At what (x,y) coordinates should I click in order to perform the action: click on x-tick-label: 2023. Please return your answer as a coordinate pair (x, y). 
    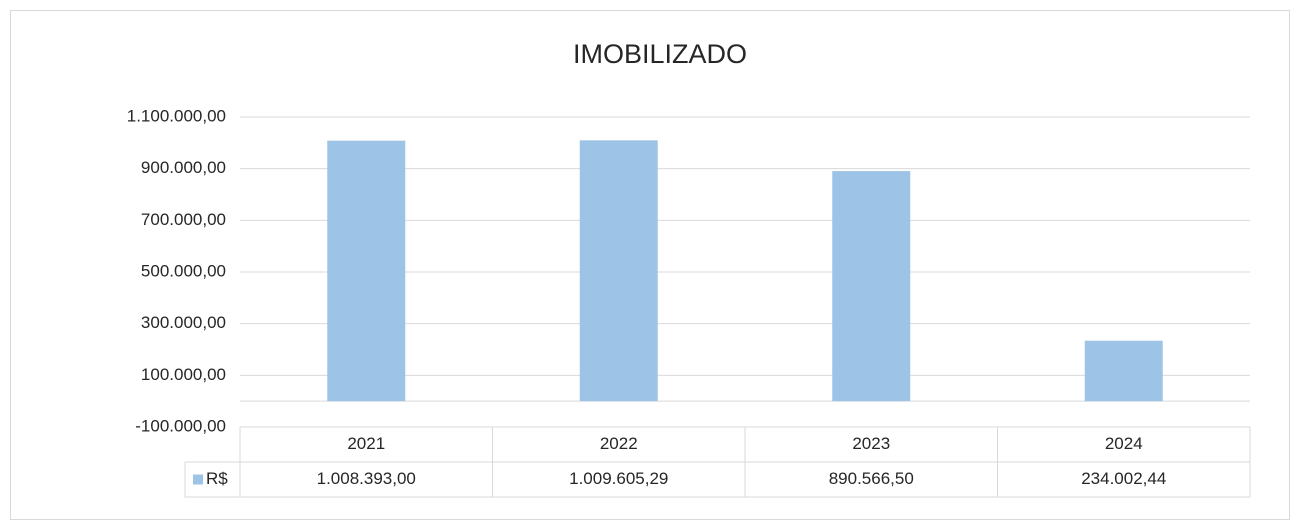
    Looking at the image, I should click on (871, 443).